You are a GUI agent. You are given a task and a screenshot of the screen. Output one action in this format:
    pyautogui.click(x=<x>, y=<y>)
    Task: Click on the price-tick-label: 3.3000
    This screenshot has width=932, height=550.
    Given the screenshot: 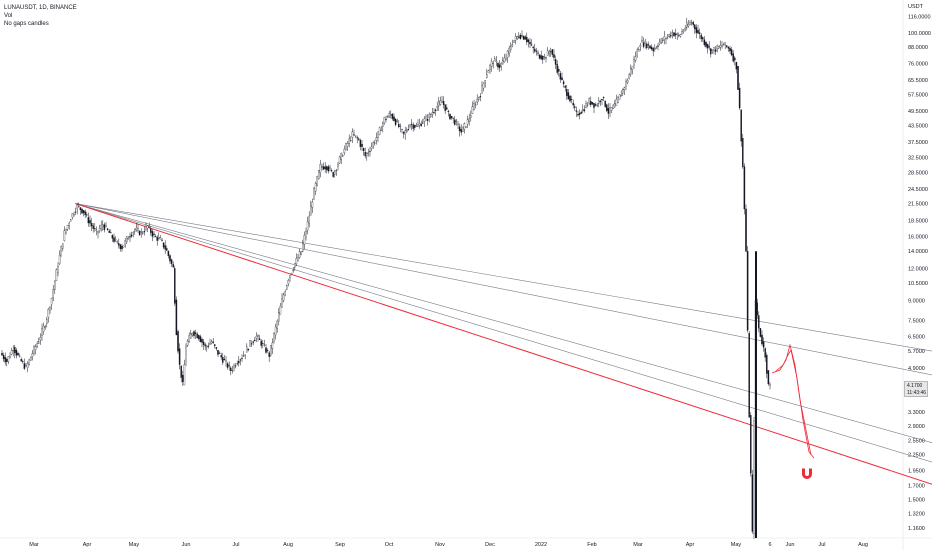 What is the action you would take?
    pyautogui.click(x=916, y=413)
    